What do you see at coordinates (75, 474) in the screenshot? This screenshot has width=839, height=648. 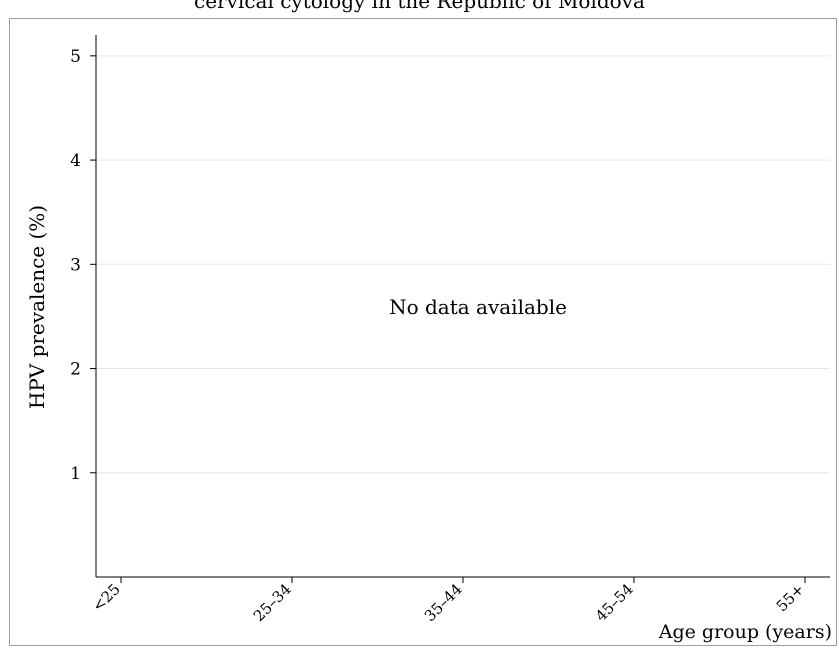 I see `y-tick-label-1: 1` at bounding box center [75, 474].